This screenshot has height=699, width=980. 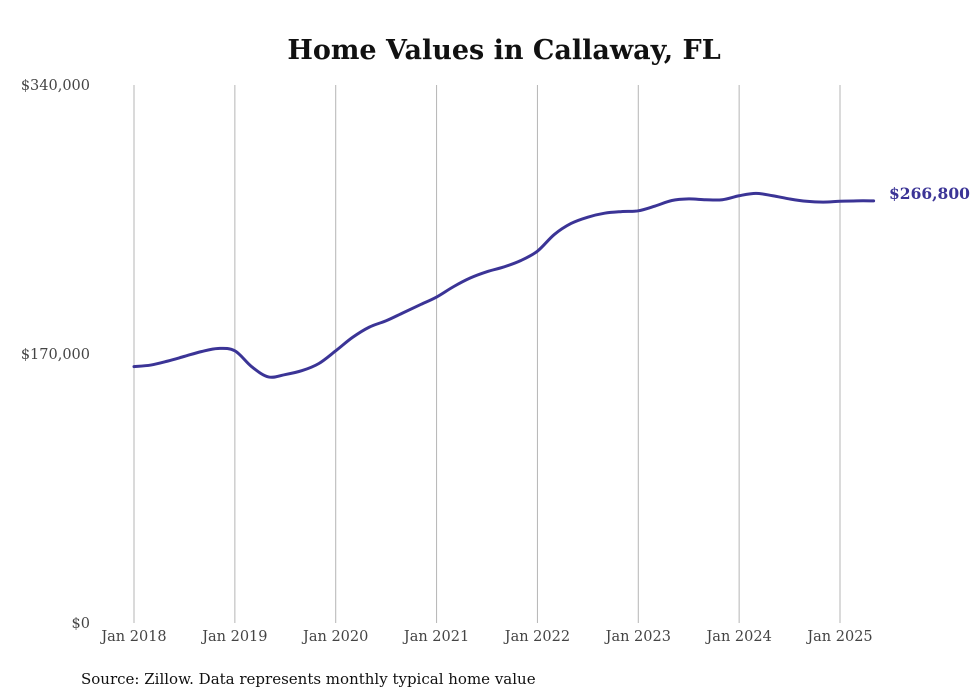 I want to click on y-tick-label: $0, so click(x=81, y=624).